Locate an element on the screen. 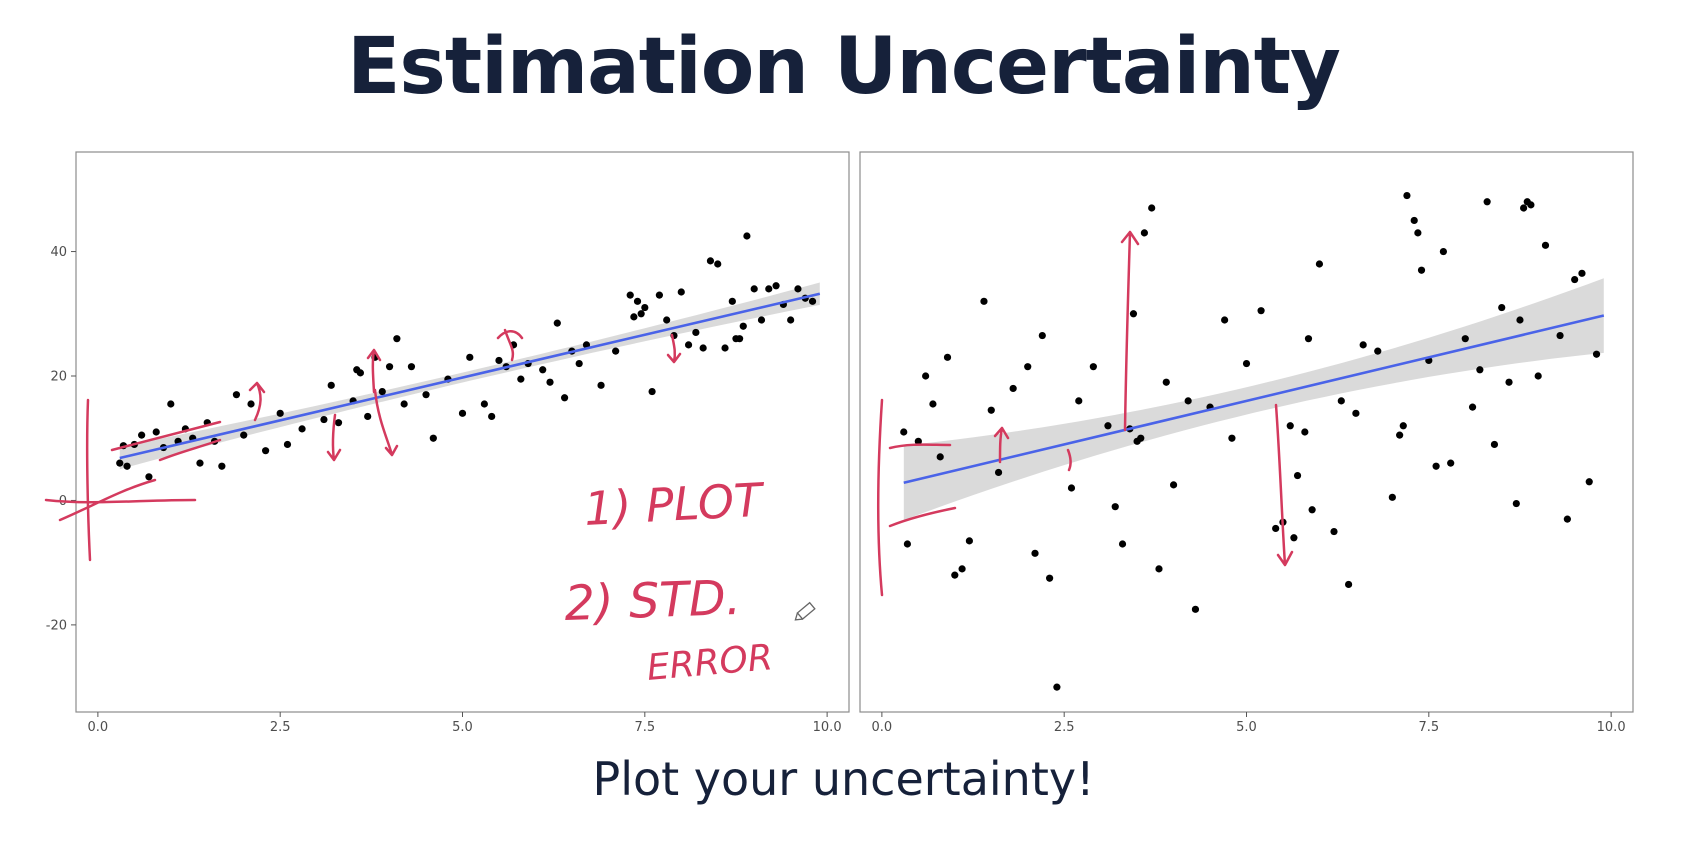  x-tick-label: 0.0 is located at coordinates (98, 727).